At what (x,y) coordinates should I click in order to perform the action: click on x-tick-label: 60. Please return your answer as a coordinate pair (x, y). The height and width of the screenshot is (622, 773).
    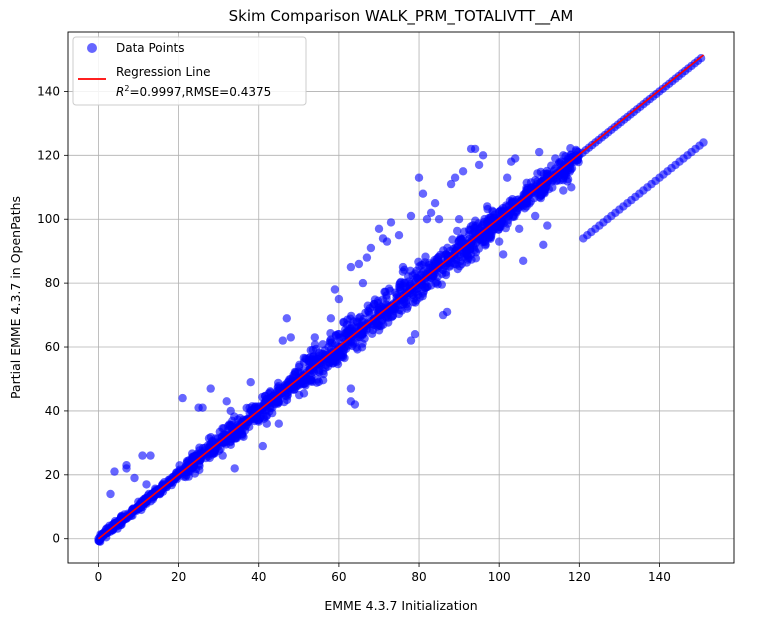
    Looking at the image, I should click on (338, 577).